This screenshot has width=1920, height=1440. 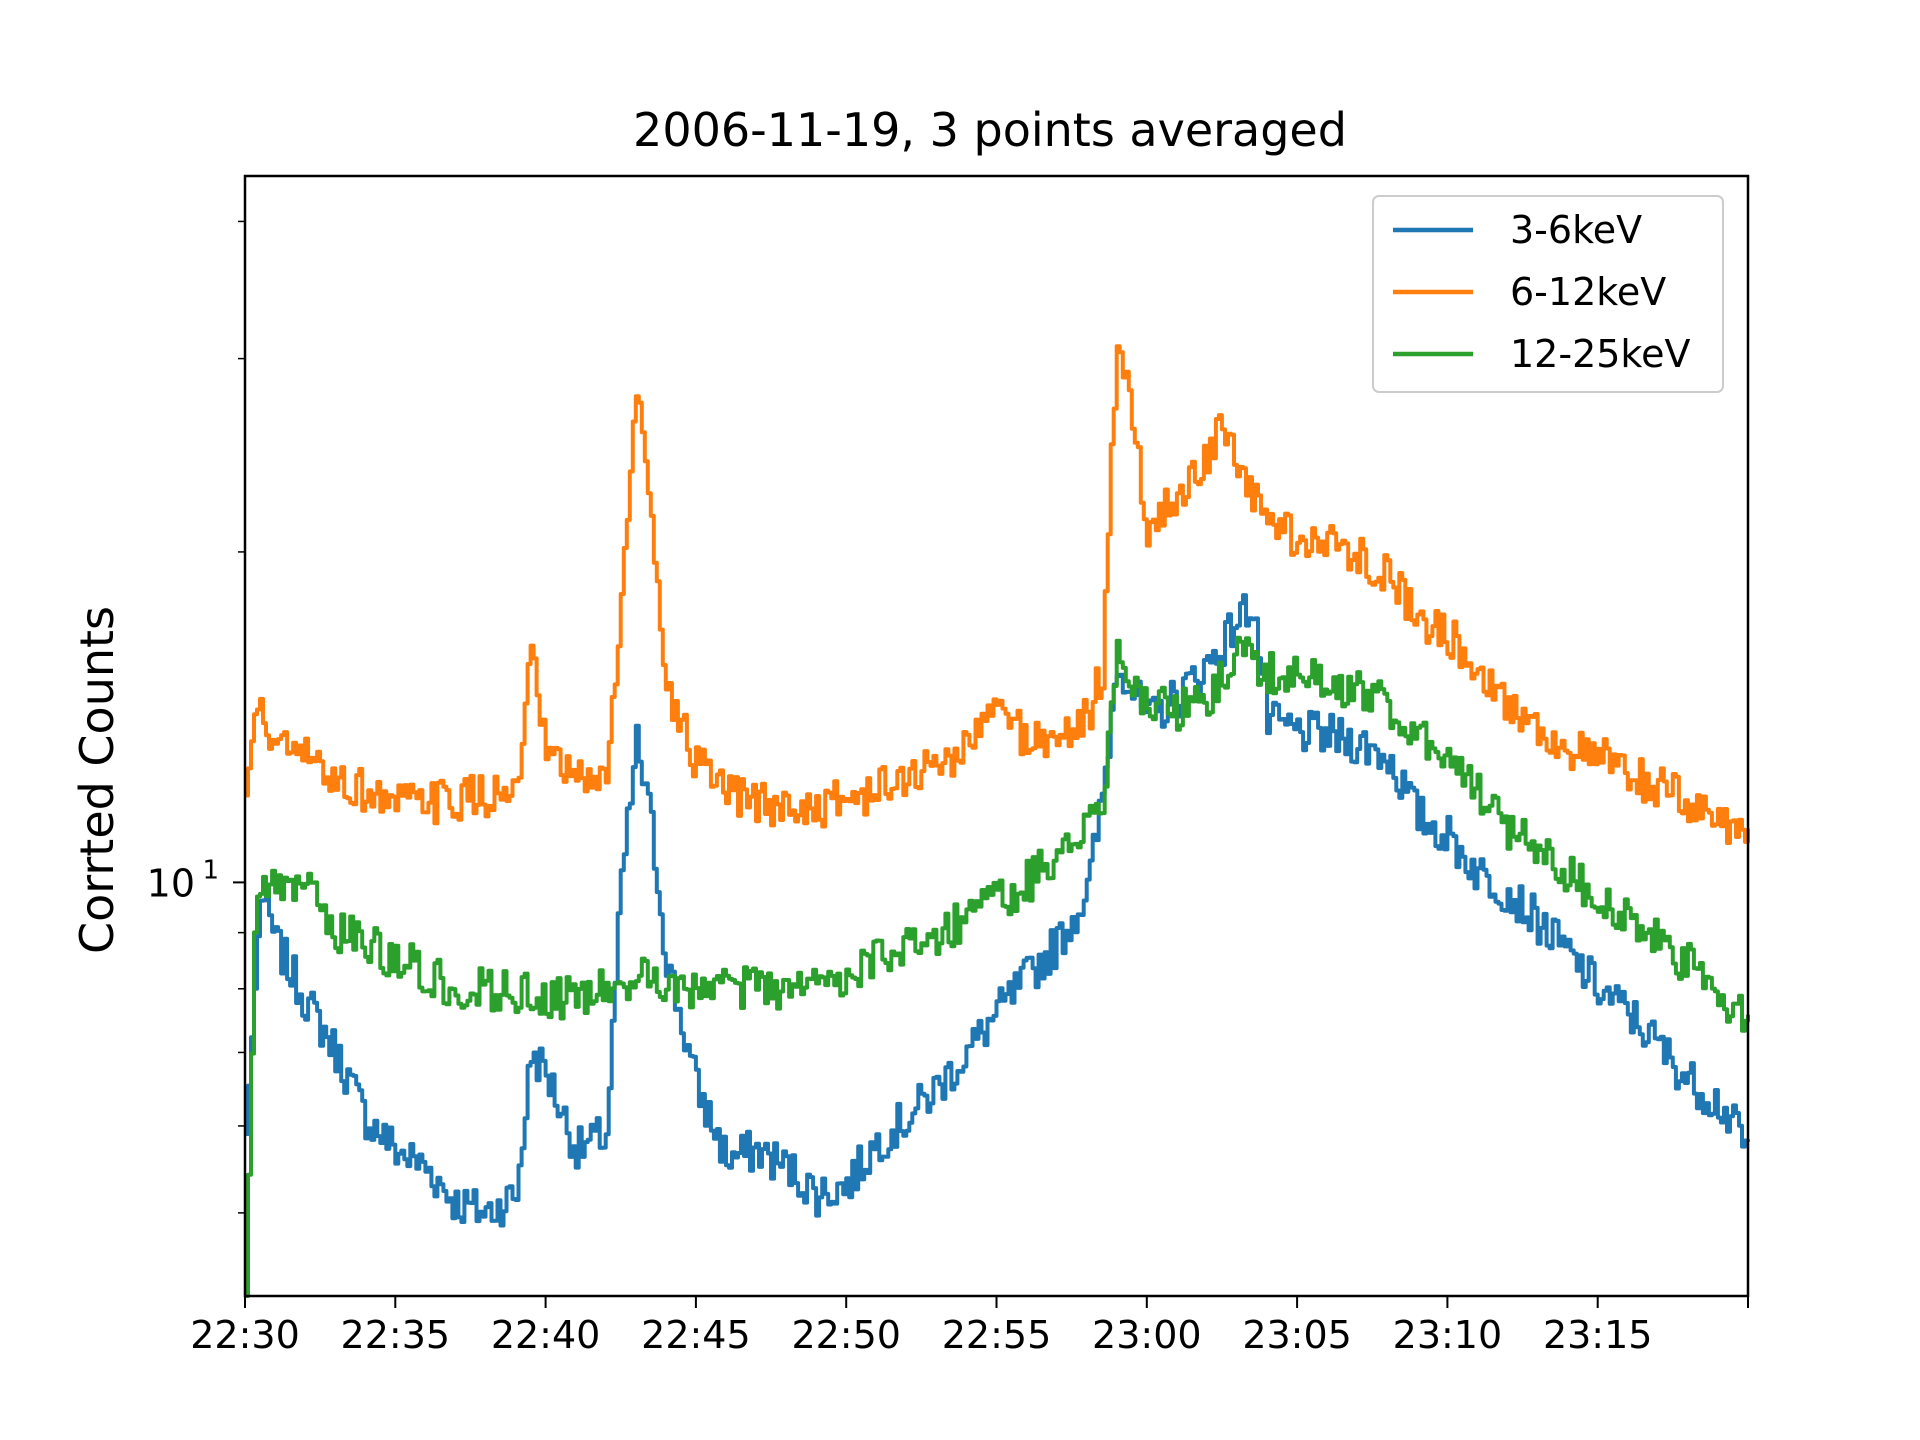 I want to click on x-tick-label: 22:30, so click(x=245, y=1335).